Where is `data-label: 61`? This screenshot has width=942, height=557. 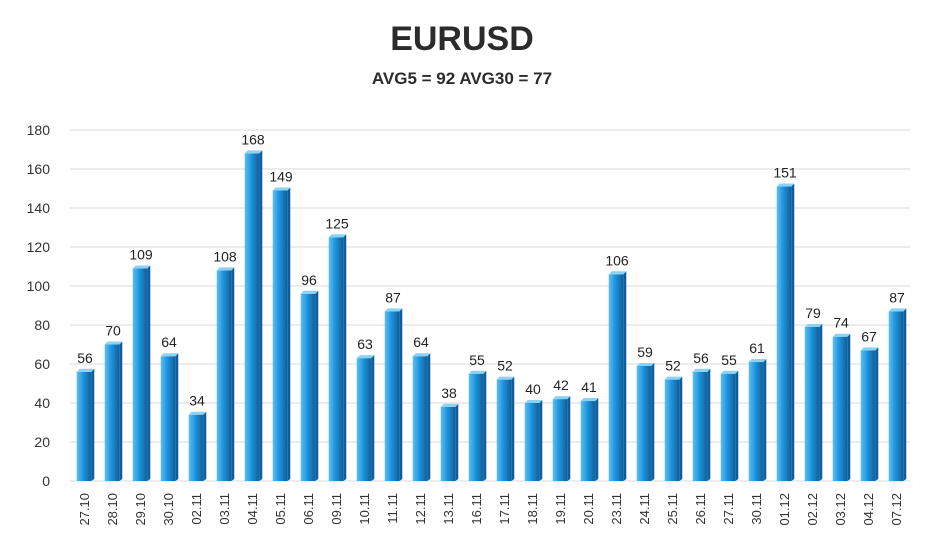 data-label: 61 is located at coordinates (757, 348).